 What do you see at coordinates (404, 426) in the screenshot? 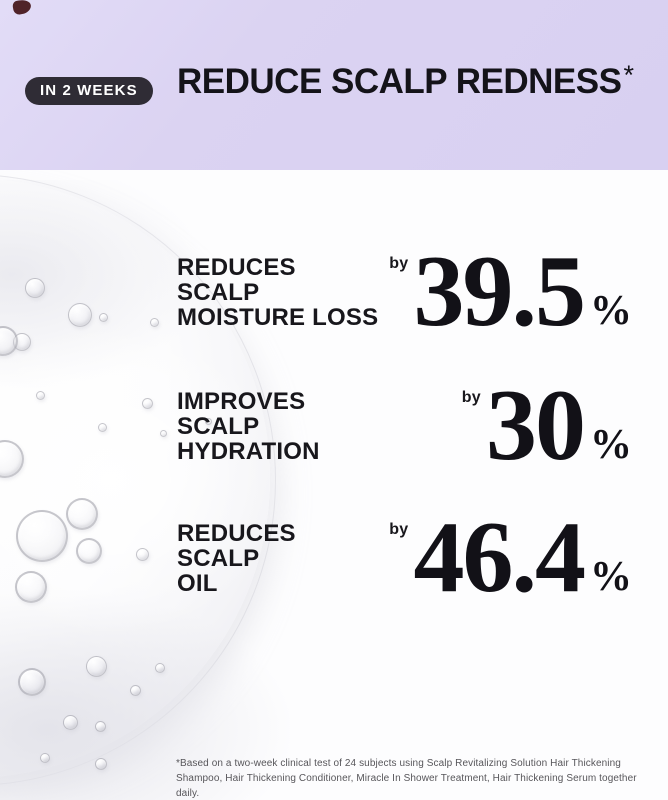
I see `stat-row-hydration: IMPROVES SCALP HYDRATION by 30 %` at bounding box center [404, 426].